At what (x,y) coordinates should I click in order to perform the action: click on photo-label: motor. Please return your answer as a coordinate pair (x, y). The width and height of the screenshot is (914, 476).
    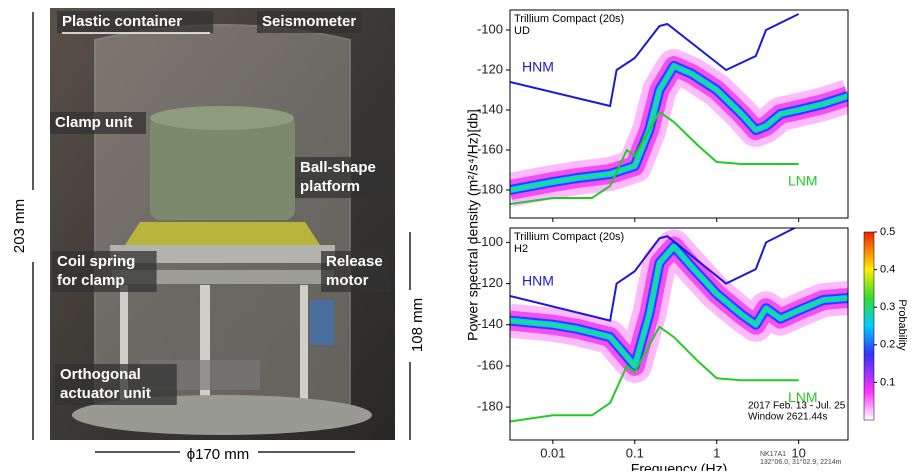
    Looking at the image, I should click on (347, 280).